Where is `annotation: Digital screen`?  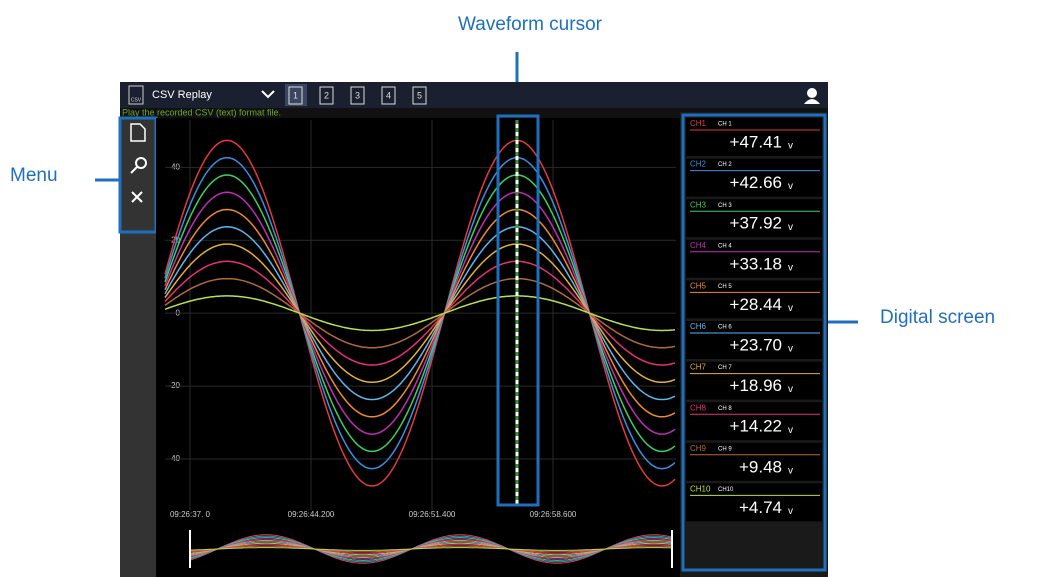
annotation: Digital screen is located at coordinates (937, 317).